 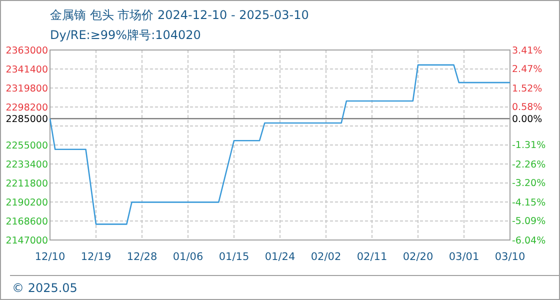 I want to click on y2-tick-label: 0.58%, so click(x=527, y=108).